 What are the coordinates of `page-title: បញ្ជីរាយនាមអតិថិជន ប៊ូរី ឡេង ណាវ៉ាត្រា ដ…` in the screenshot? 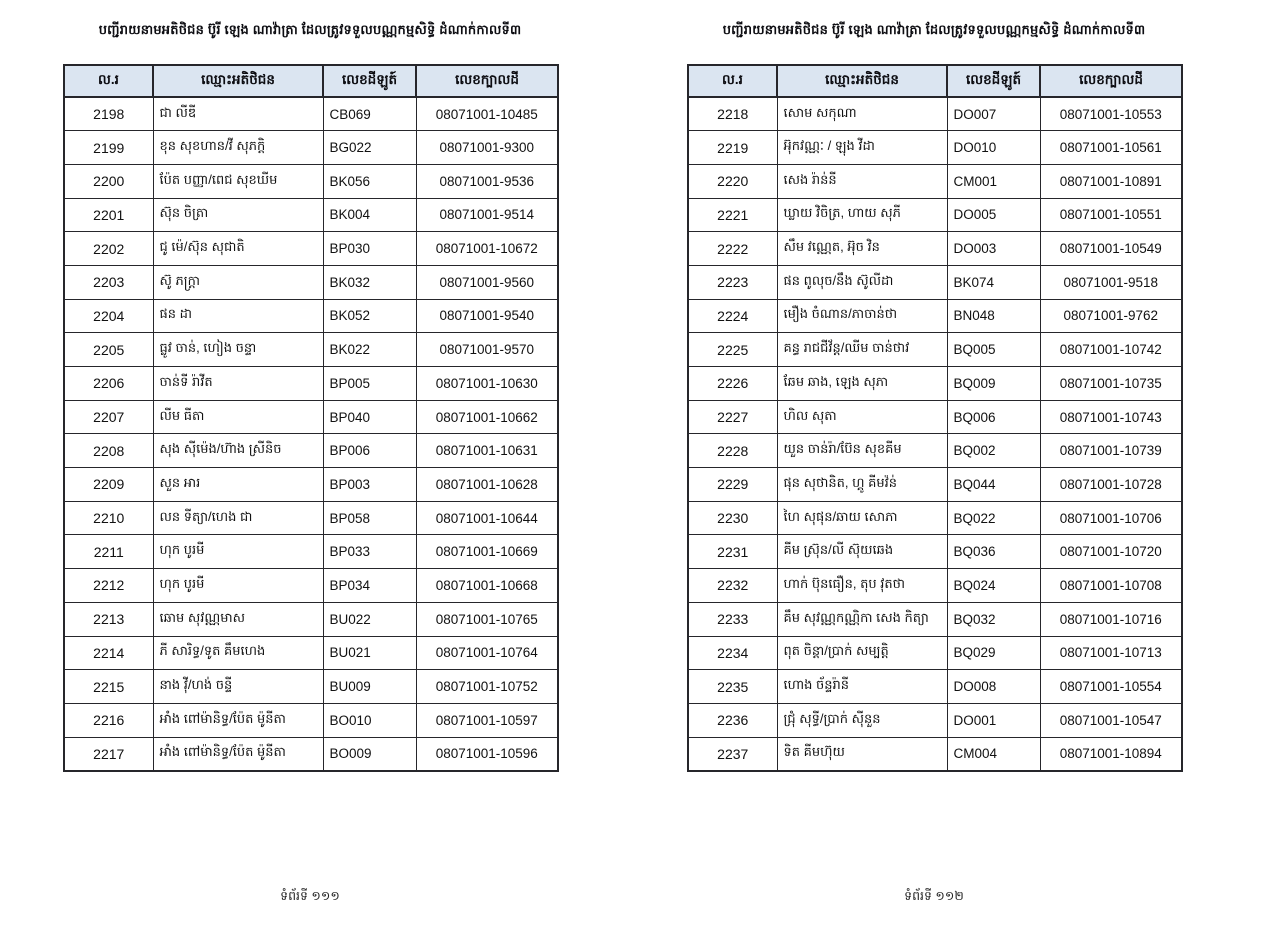 It's located at (934, 29).